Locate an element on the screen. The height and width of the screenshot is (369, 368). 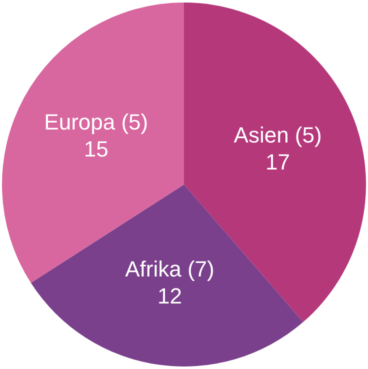
data-label: 15 is located at coordinates (96, 149).